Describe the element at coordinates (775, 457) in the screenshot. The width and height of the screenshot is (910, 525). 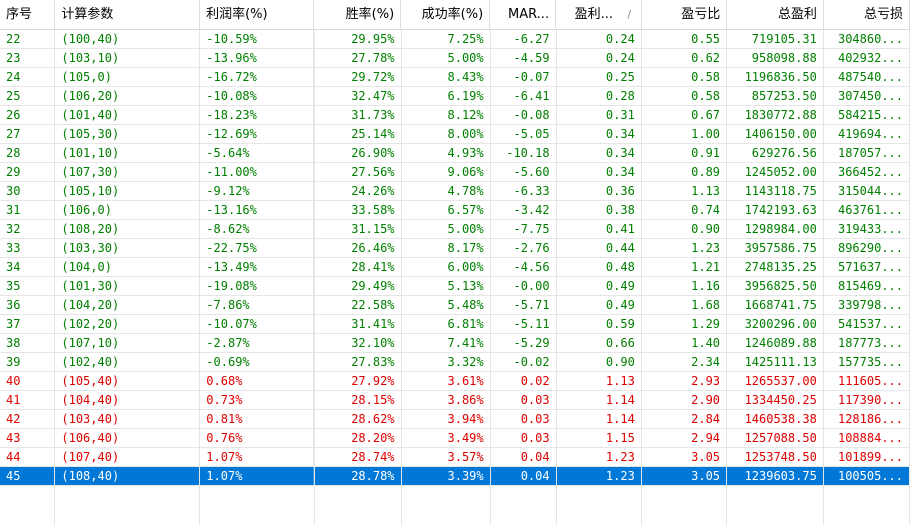
I see `row-total-profit-cell: 1253748.50` at that location.